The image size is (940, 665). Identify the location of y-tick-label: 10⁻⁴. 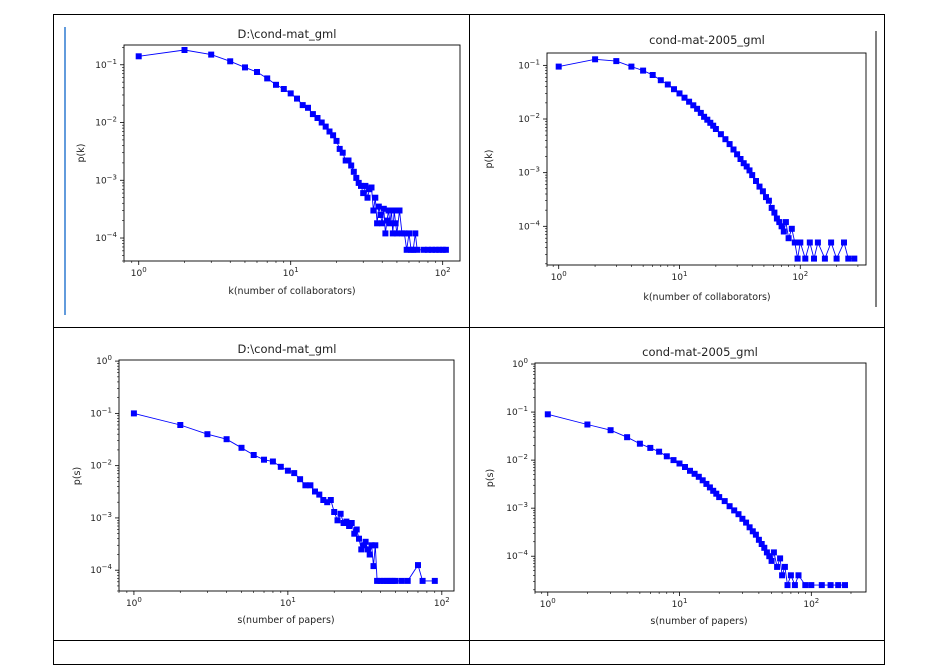
(517, 555).